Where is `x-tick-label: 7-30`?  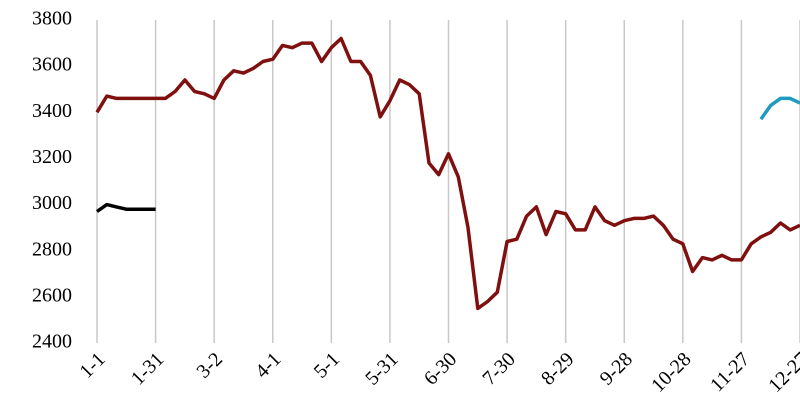 x-tick-label: 7-30 is located at coordinates (498, 368).